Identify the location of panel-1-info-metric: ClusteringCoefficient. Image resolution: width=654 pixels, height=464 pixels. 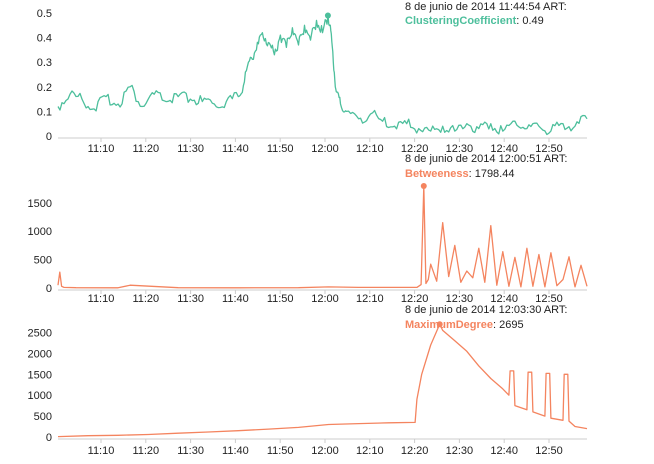
(461, 21).